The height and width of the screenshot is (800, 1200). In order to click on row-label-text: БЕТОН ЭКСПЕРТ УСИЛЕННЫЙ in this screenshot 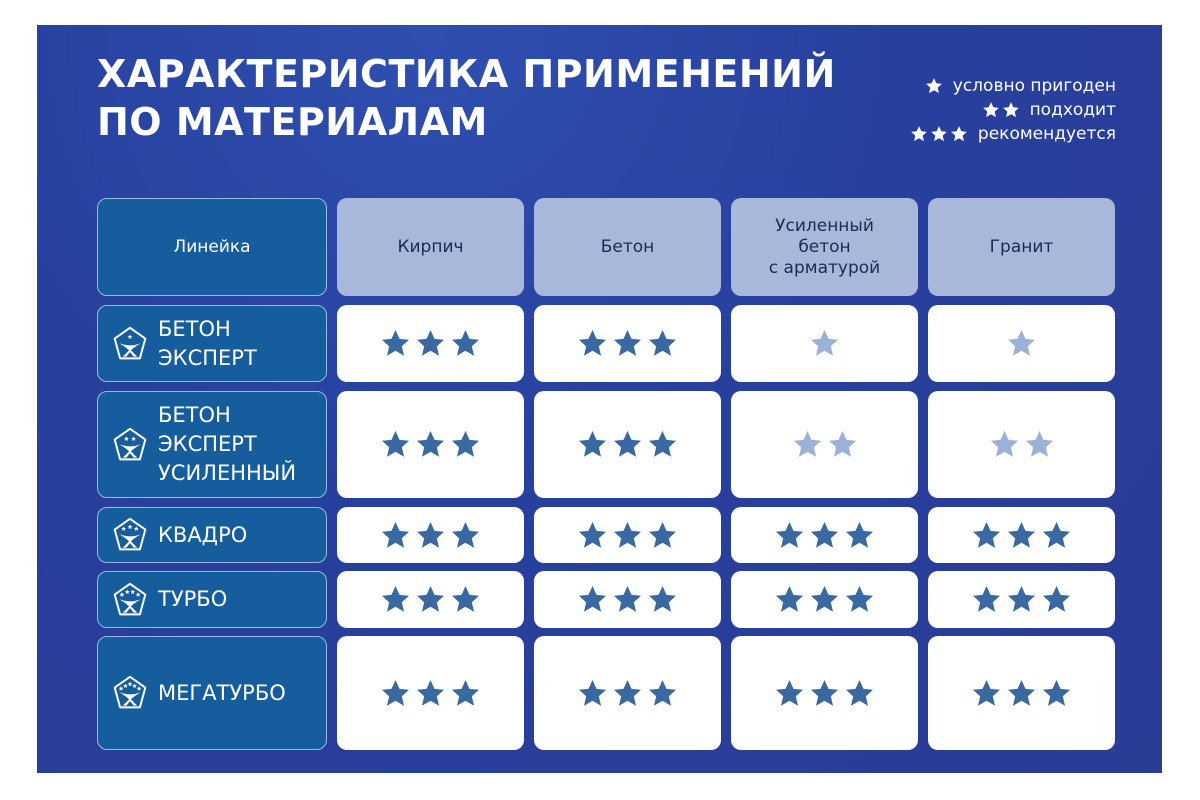, I will do `click(227, 444)`.